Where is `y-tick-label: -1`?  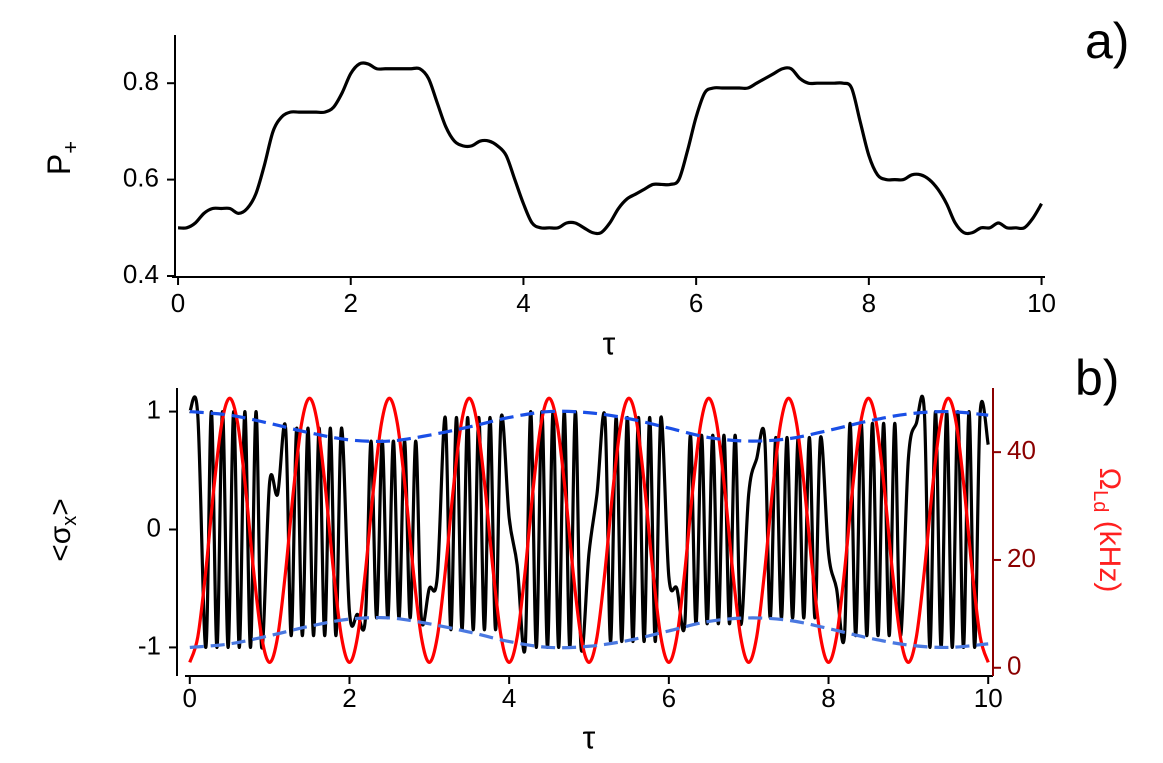
y-tick-label: -1 is located at coordinates (149, 645).